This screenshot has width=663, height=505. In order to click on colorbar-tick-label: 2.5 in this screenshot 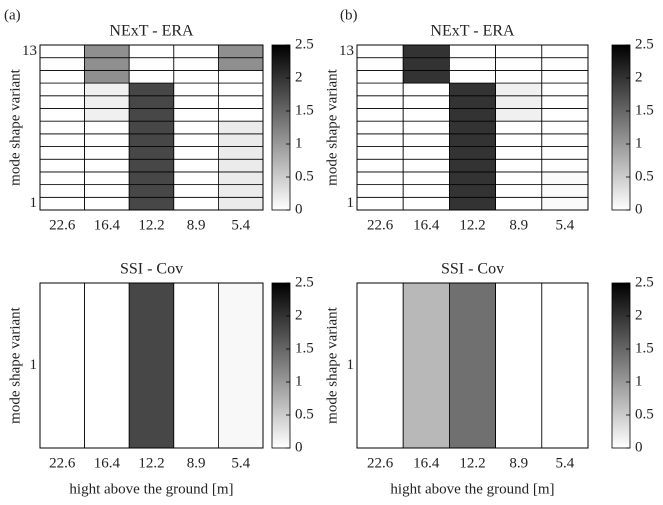, I will do `click(304, 282)`.